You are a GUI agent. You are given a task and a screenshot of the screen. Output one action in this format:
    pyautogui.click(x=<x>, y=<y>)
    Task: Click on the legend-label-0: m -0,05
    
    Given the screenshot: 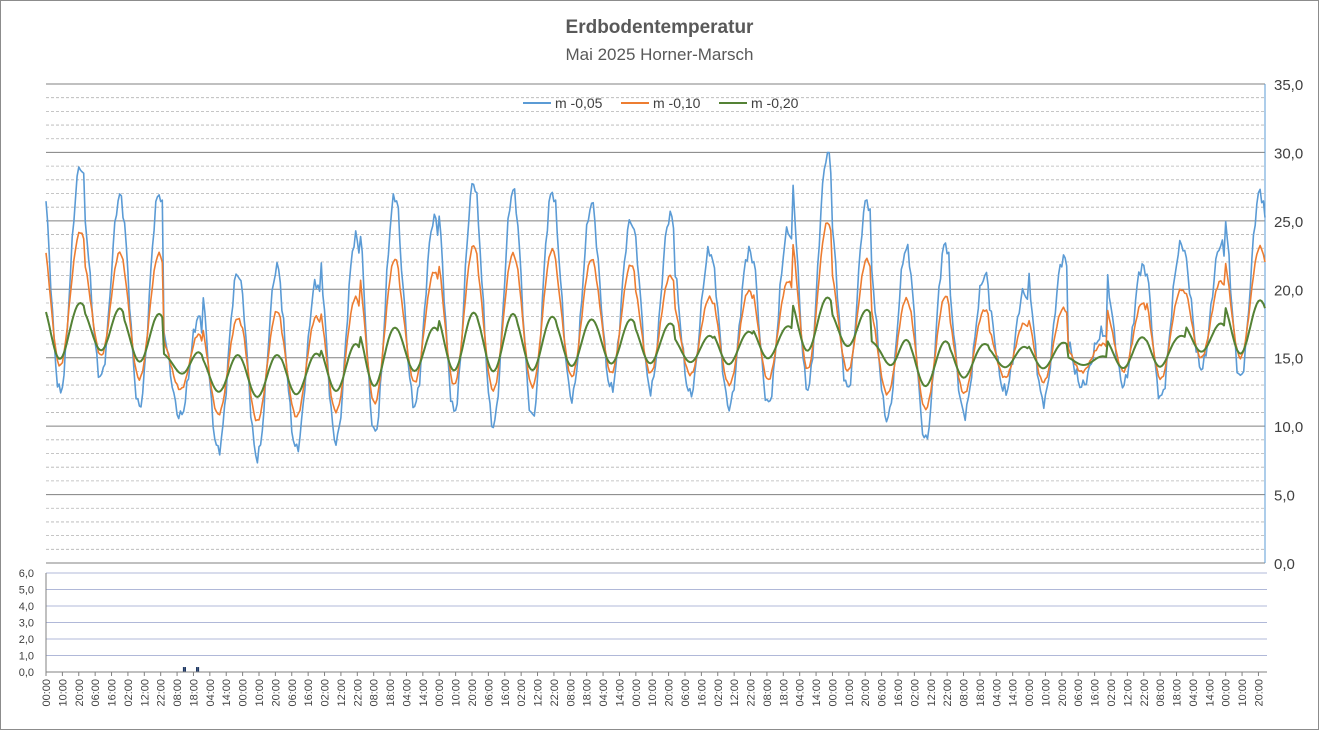 What is the action you would take?
    pyautogui.click(x=579, y=103)
    